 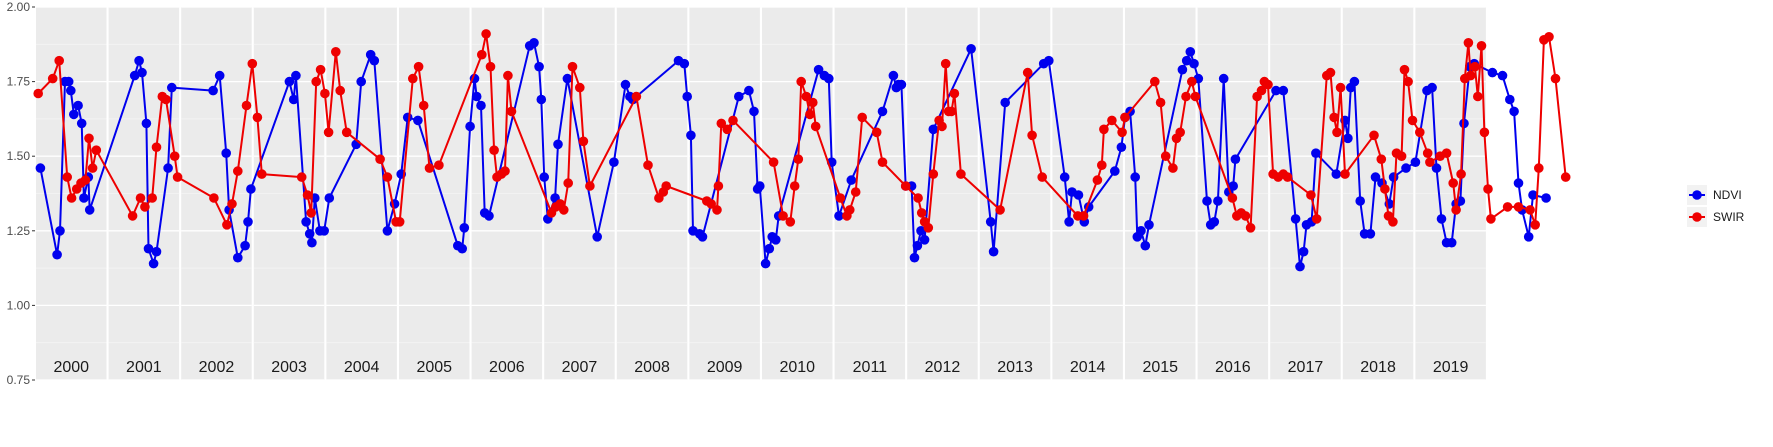 I want to click on year-label: 2013, so click(x=1015, y=367).